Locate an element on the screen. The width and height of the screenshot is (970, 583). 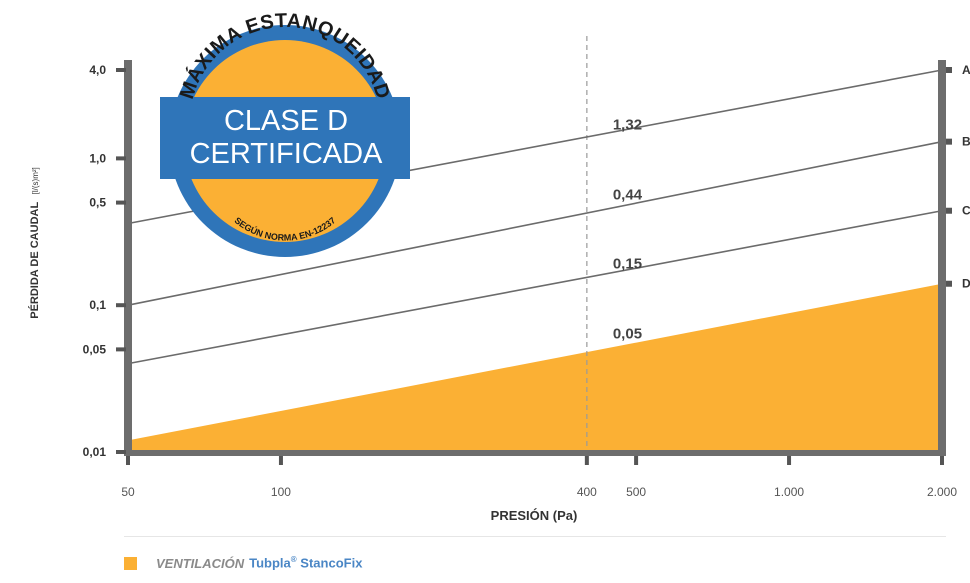
value-label: 0,44 is located at coordinates (628, 195).